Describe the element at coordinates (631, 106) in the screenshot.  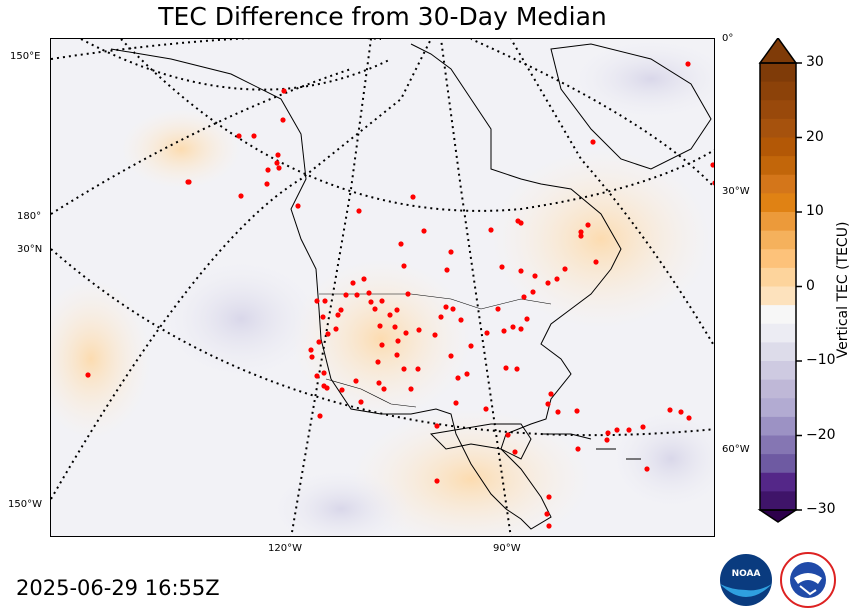
I see `greenland` at that location.